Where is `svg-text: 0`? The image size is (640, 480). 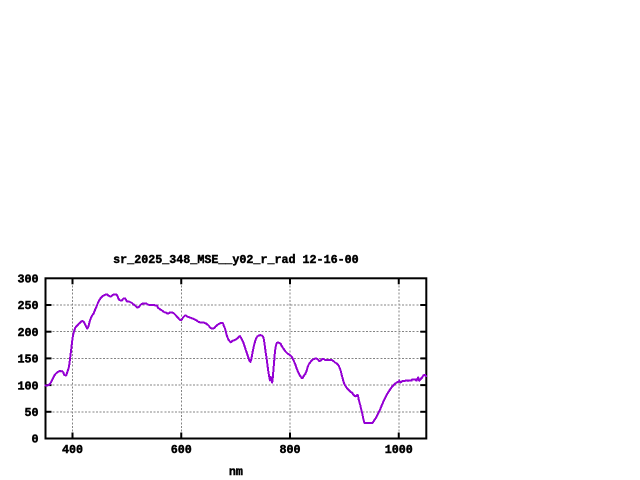
svg-text: 0 is located at coordinates (34, 440).